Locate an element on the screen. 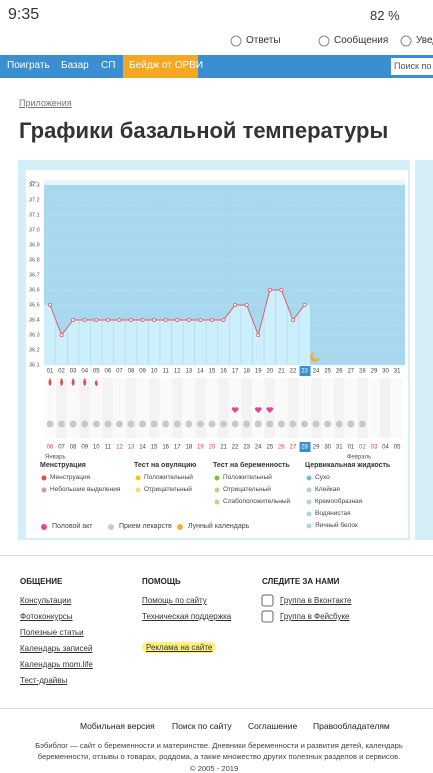 This screenshot has width=433, height=773. footer-title: ОБЩЕНИЕ is located at coordinates (41, 581).